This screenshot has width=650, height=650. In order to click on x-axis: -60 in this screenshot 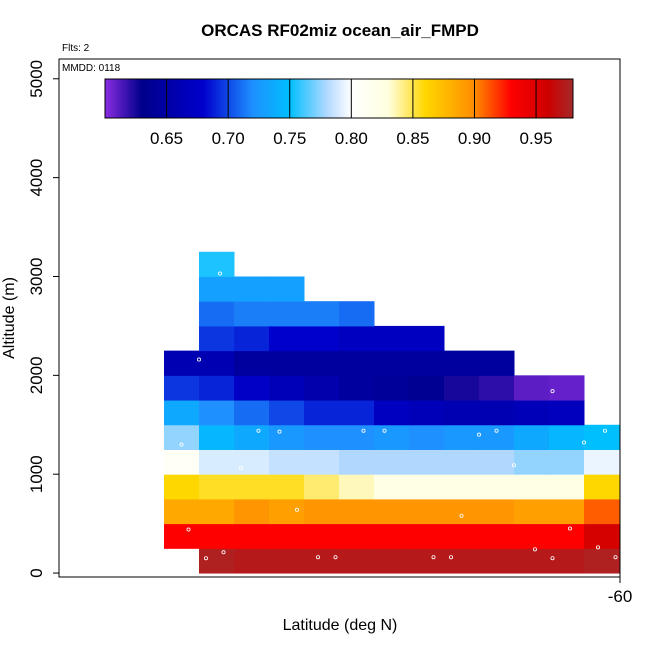, I will do `click(620, 591)`.